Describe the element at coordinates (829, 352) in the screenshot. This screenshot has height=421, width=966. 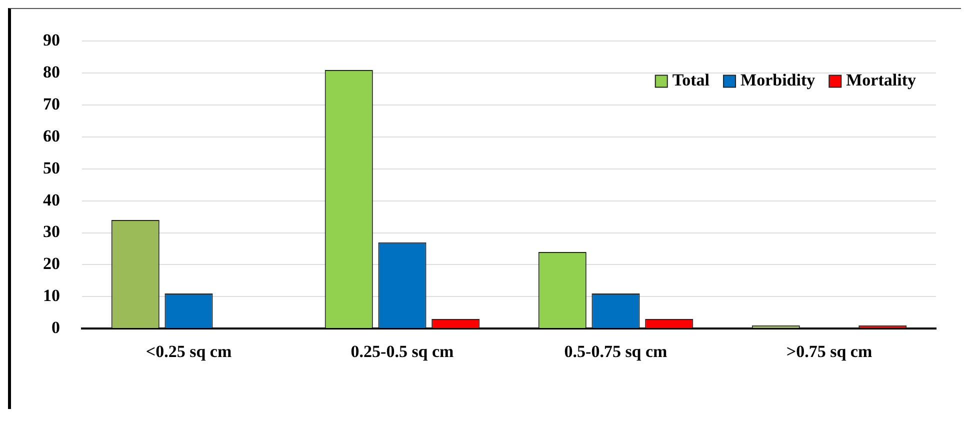
I see `x-tick-label: >0.75 sq cm` at that location.